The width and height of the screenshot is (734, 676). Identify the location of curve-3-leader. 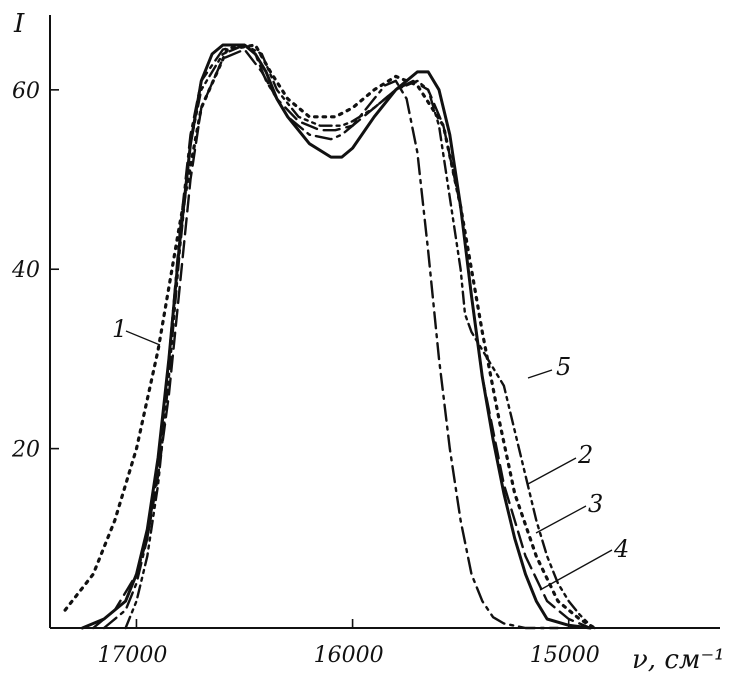
(561, 519).